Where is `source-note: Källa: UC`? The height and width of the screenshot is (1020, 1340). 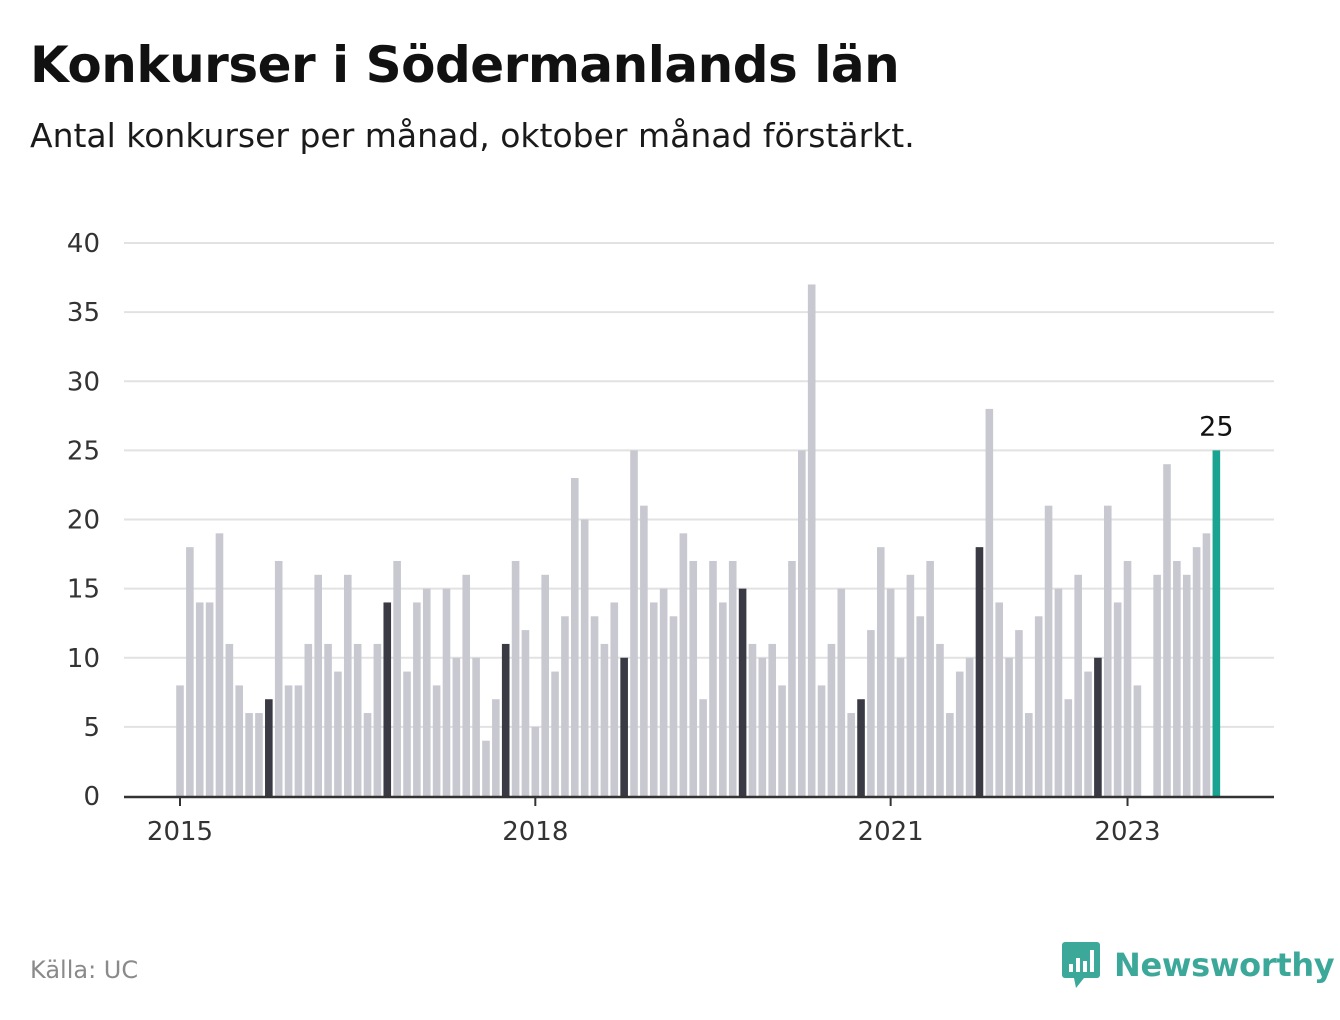
source-note: Källa: UC is located at coordinates (84, 970).